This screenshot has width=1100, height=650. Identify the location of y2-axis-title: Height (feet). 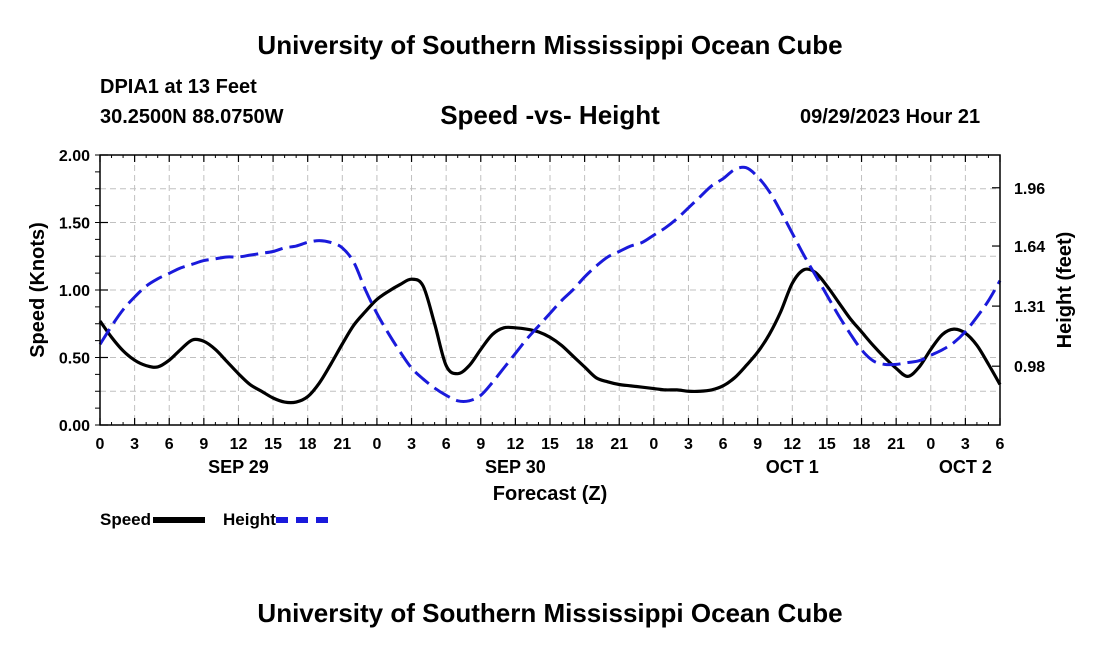
(1065, 290).